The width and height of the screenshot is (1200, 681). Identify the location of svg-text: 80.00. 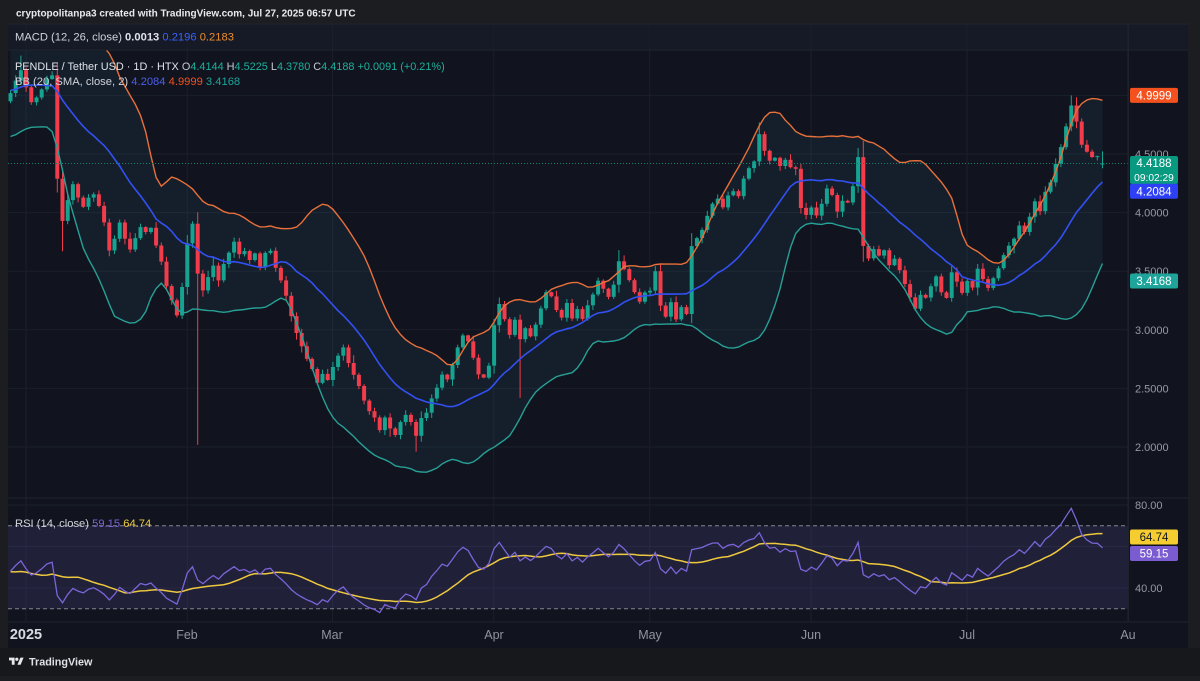
(1149, 506).